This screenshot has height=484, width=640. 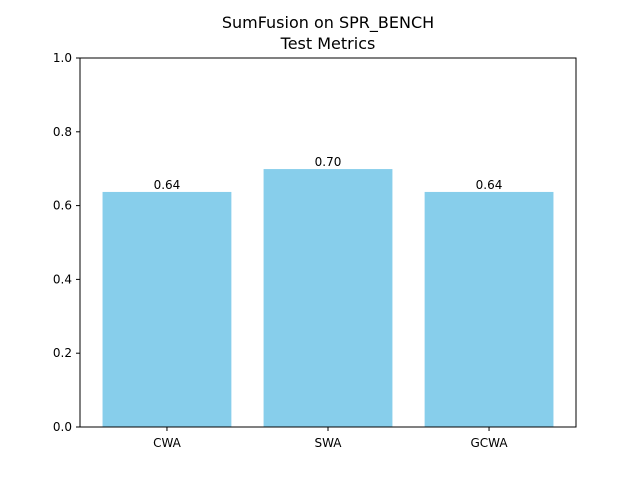 What do you see at coordinates (328, 43) in the screenshot?
I see `chart-title-line-2: Test Metrics` at bounding box center [328, 43].